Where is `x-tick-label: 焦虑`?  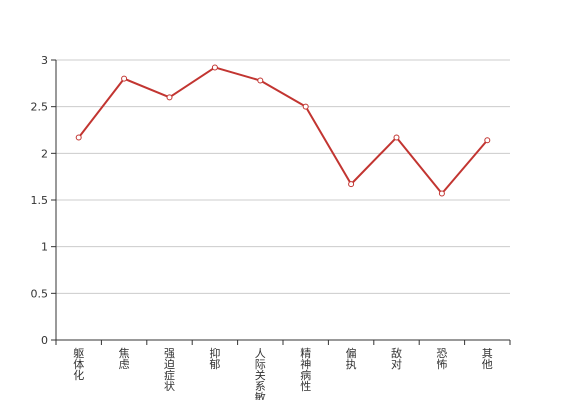 x-tick-label: 焦虑 is located at coordinates (124, 359).